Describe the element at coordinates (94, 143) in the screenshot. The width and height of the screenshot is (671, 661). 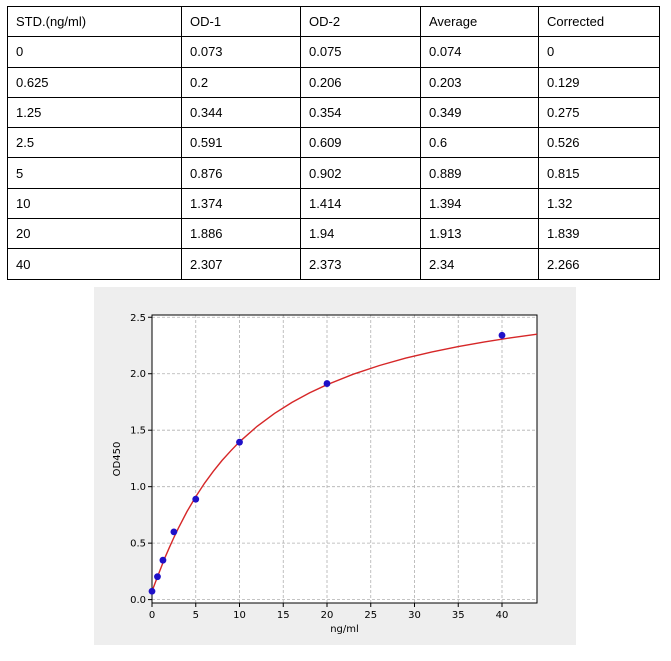
I see `cell-std: 2.5` at that location.